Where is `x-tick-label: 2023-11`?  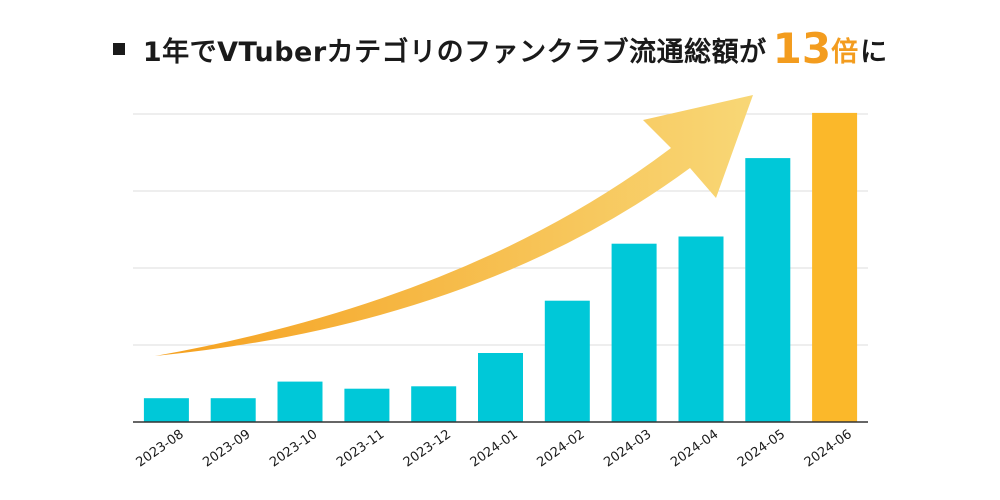 x-tick-label: 2023-11 is located at coordinates (360, 448).